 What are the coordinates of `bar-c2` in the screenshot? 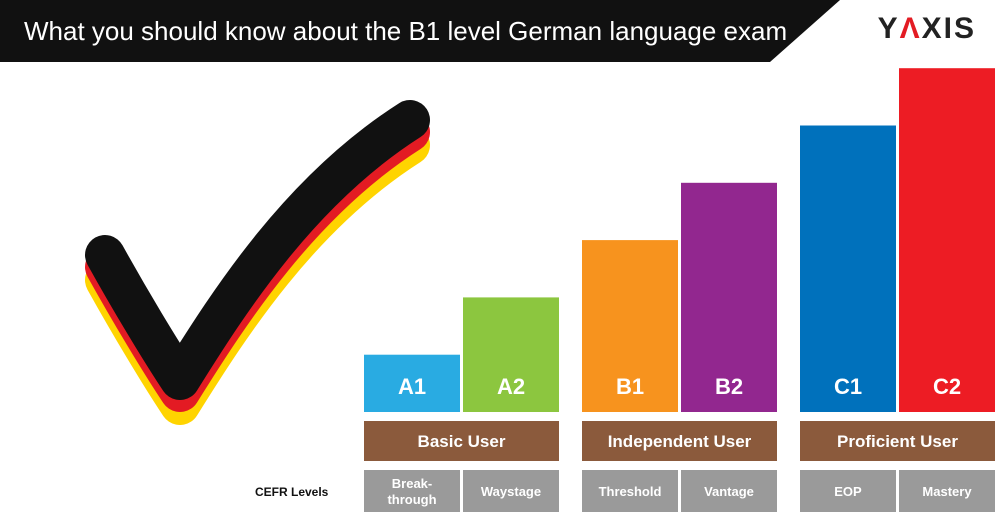 It's located at (947, 240).